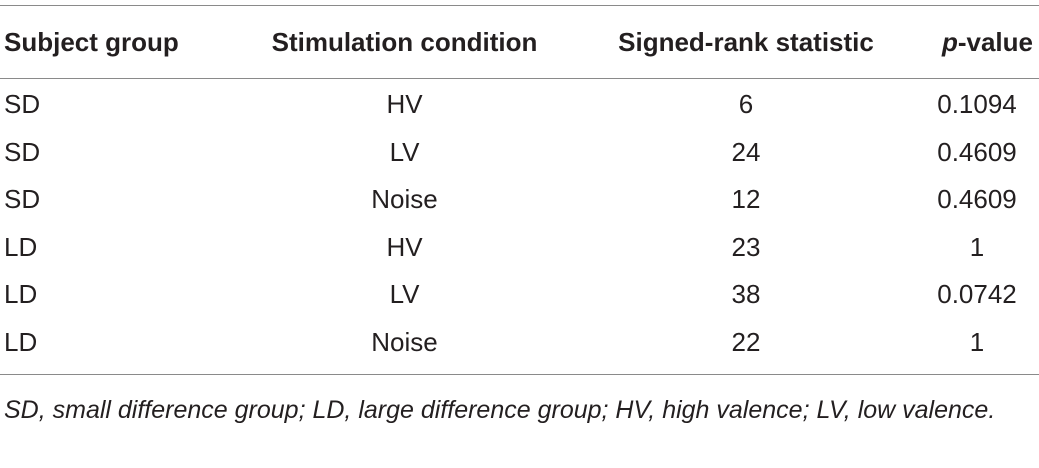  What do you see at coordinates (746, 104) in the screenshot?
I see `cell-signed-rank-statistic: 6` at bounding box center [746, 104].